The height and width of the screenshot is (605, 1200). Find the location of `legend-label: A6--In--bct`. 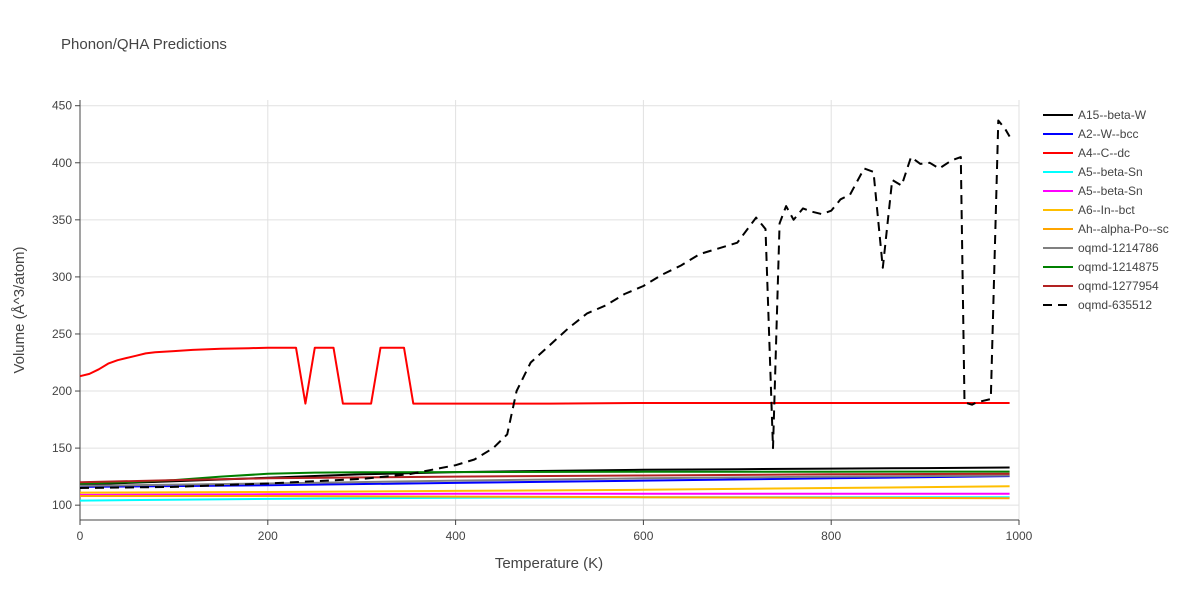

legend-label: A6--In--bct is located at coordinates (1106, 210).